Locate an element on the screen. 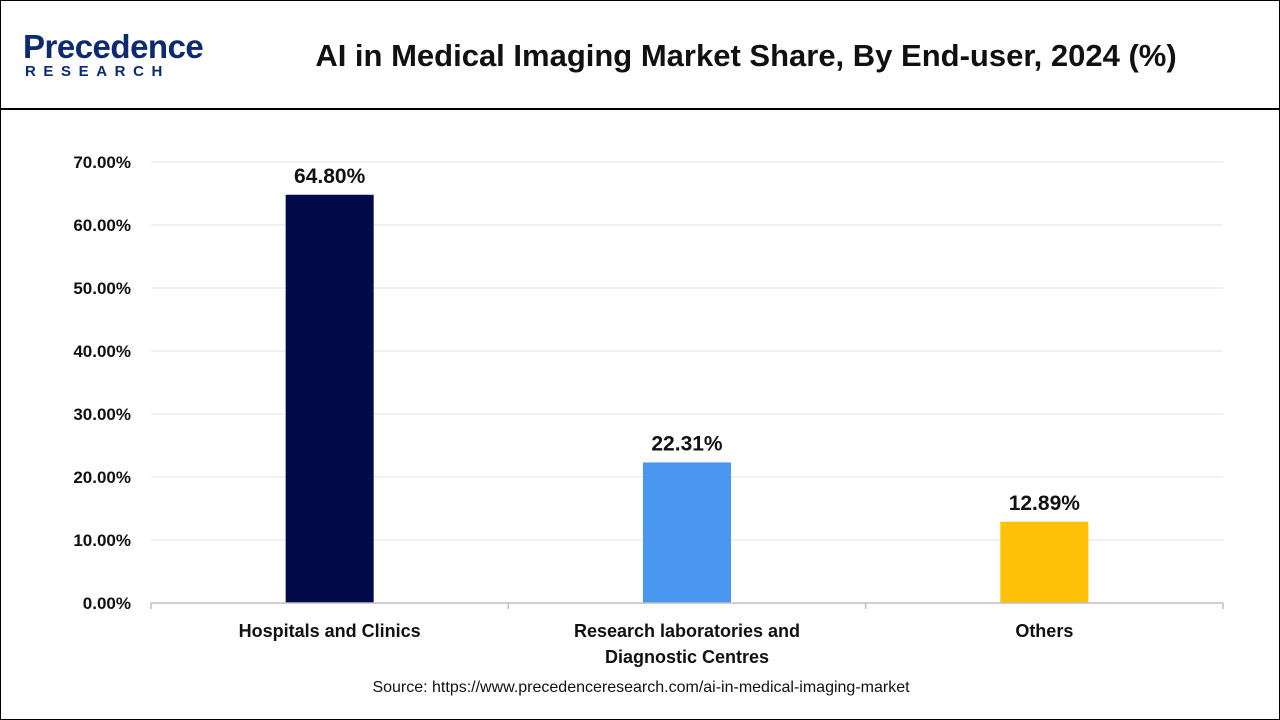 The height and width of the screenshot is (720, 1280). y-tick-label: 50.00% is located at coordinates (102, 288).